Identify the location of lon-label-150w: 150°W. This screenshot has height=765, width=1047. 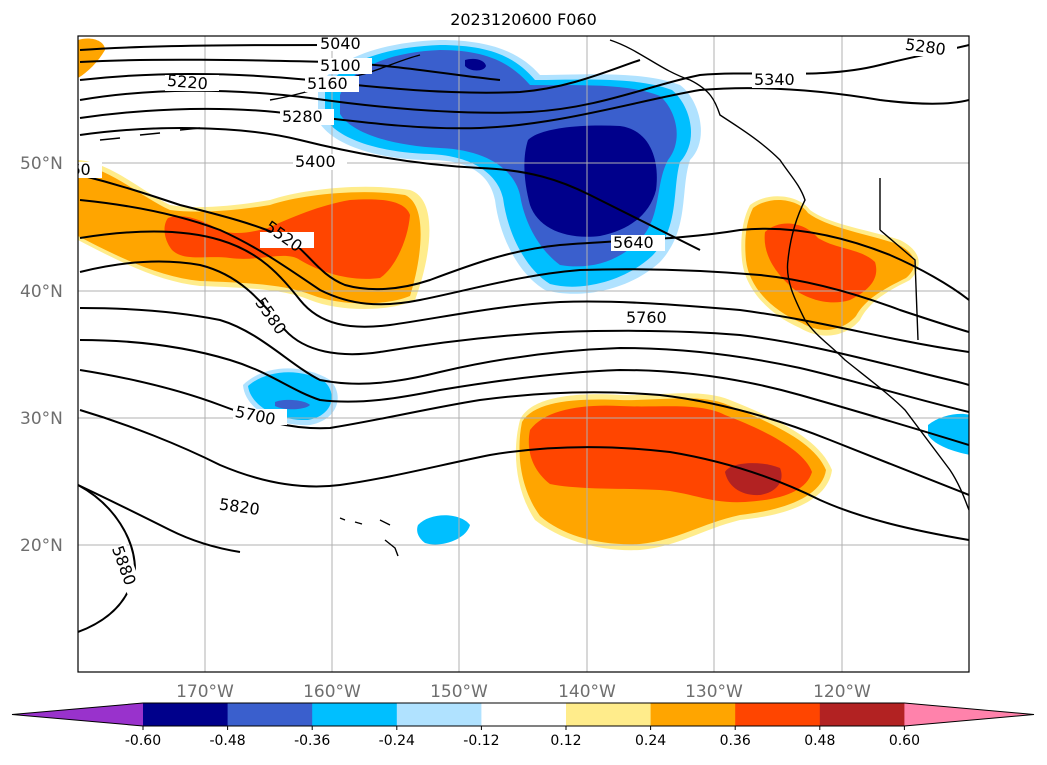
(459, 692).